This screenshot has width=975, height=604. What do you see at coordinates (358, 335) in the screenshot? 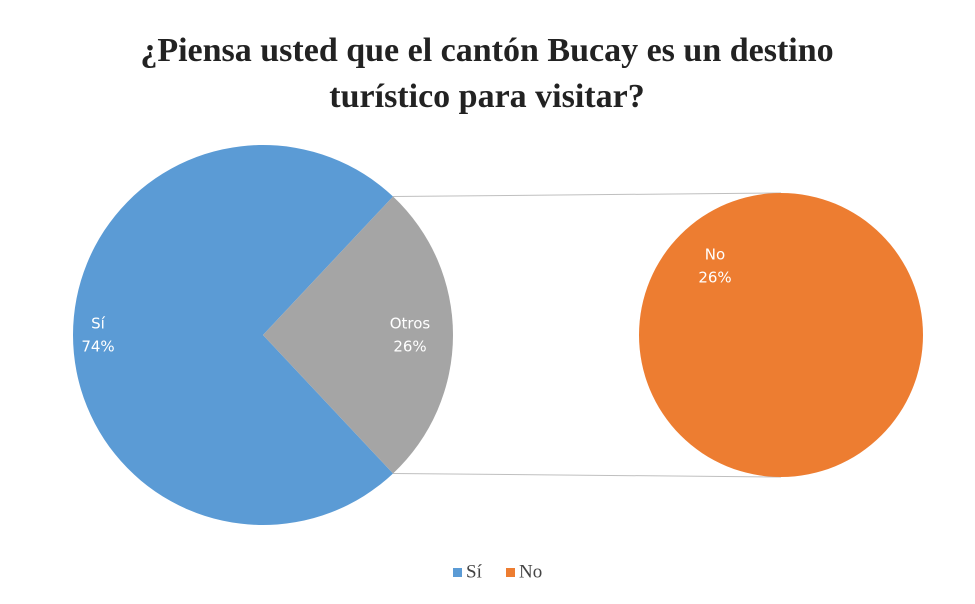
I see `pie-slice` at bounding box center [358, 335].